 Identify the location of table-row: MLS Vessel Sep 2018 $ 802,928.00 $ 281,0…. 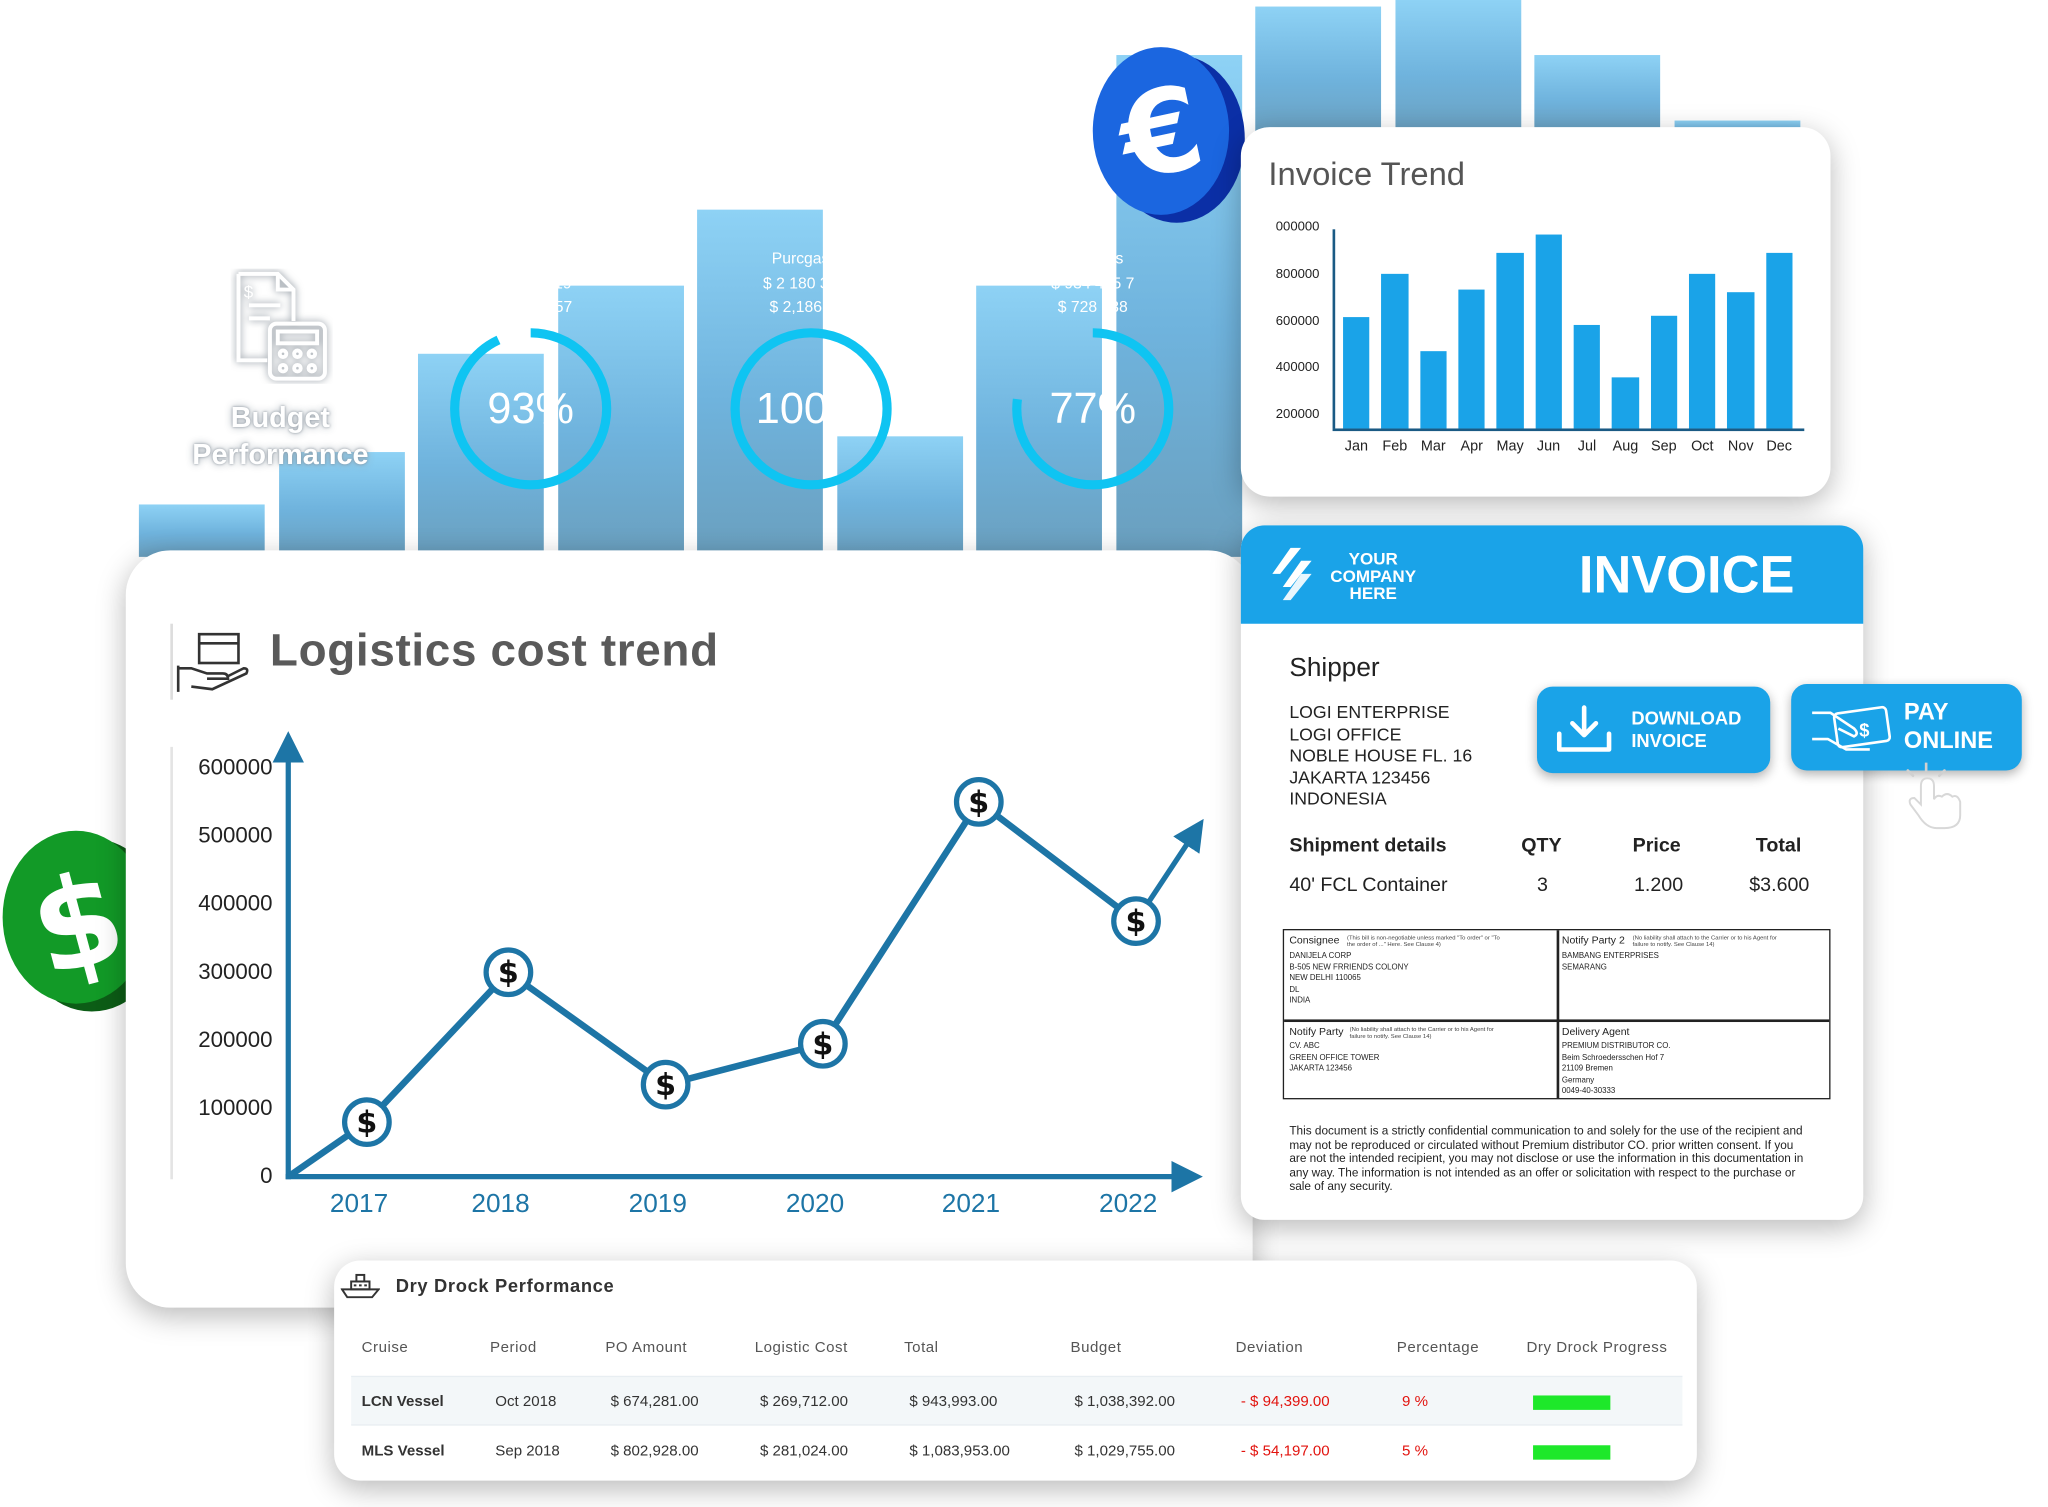
(1017, 1451).